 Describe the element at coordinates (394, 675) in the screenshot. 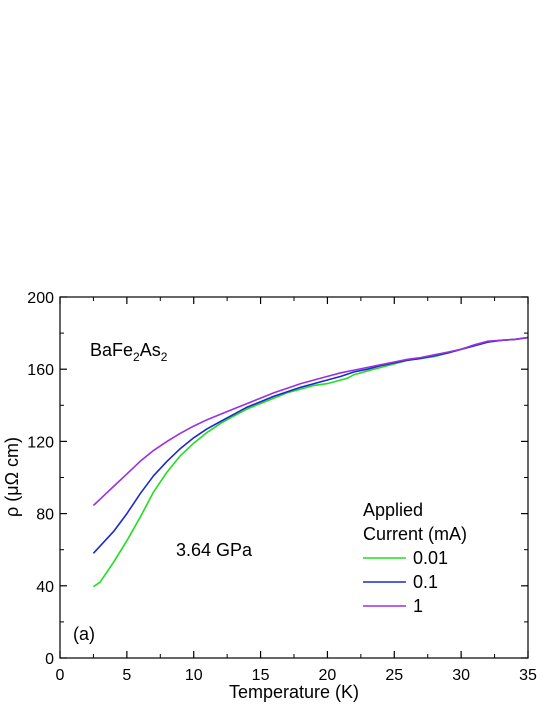

I see `x-tick-label: 25` at that location.